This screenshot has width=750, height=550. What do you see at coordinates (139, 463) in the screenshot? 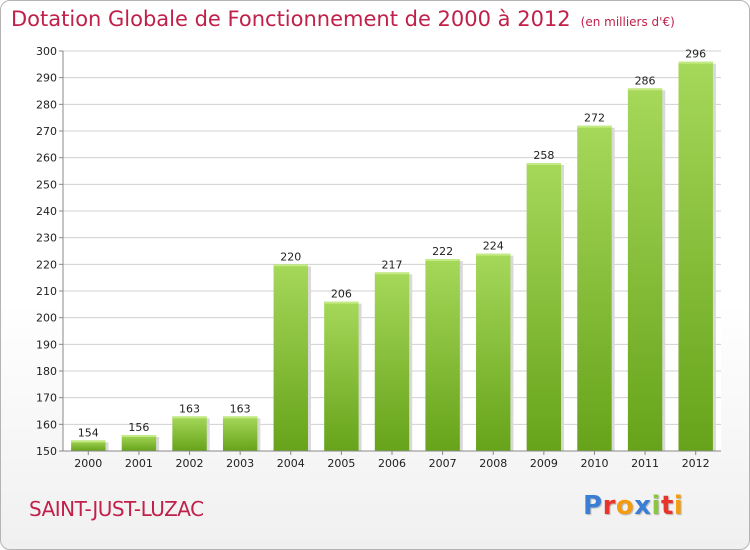
I see `x-tick-label: 2001` at bounding box center [139, 463].